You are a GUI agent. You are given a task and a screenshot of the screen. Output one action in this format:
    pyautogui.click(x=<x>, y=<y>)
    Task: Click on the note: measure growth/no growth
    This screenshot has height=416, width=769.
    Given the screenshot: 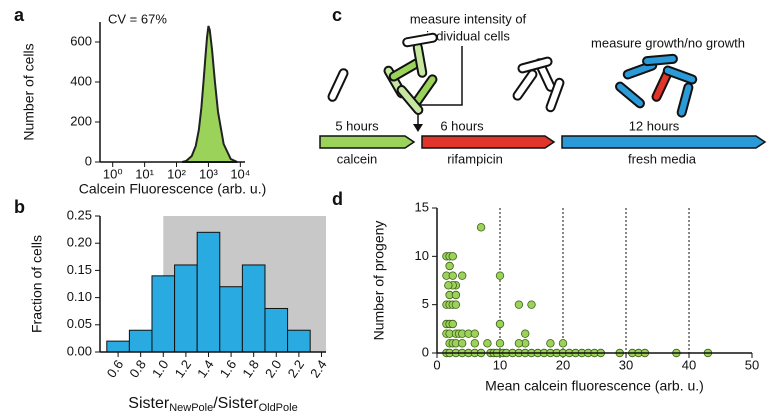 What is the action you would take?
    pyautogui.click(x=668, y=42)
    